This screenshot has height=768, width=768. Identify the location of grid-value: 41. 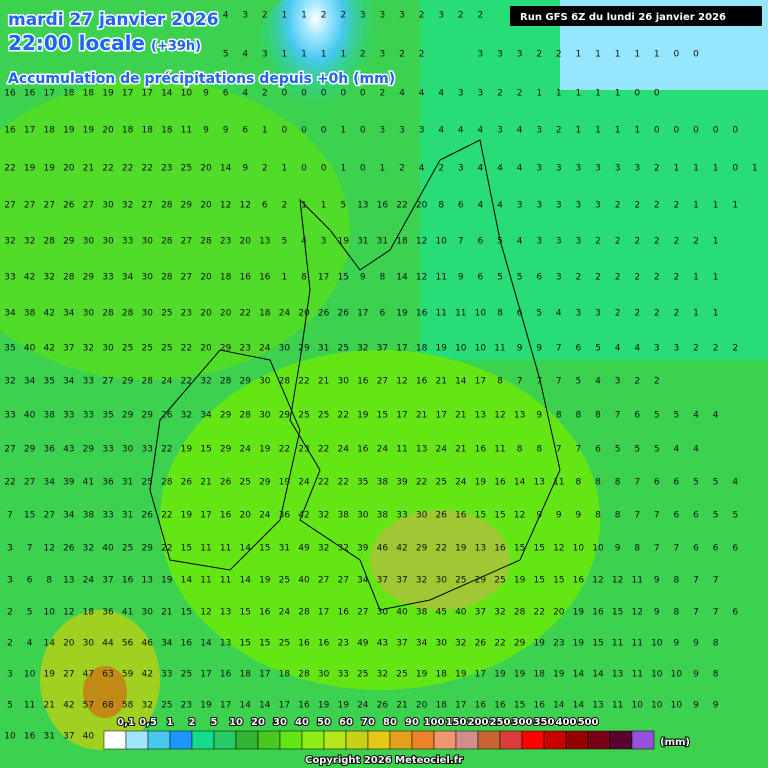
(88, 483).